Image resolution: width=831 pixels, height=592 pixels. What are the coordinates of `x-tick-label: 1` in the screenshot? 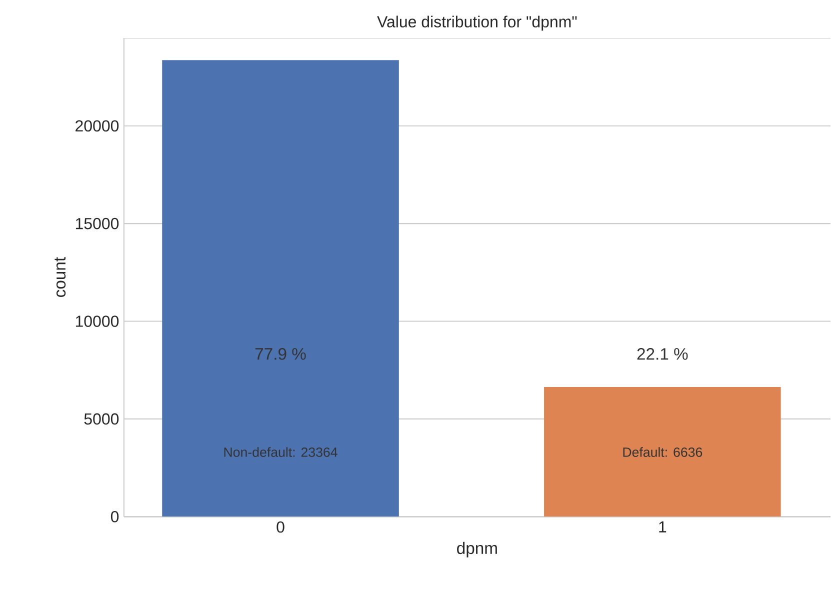 It's located at (662, 527).